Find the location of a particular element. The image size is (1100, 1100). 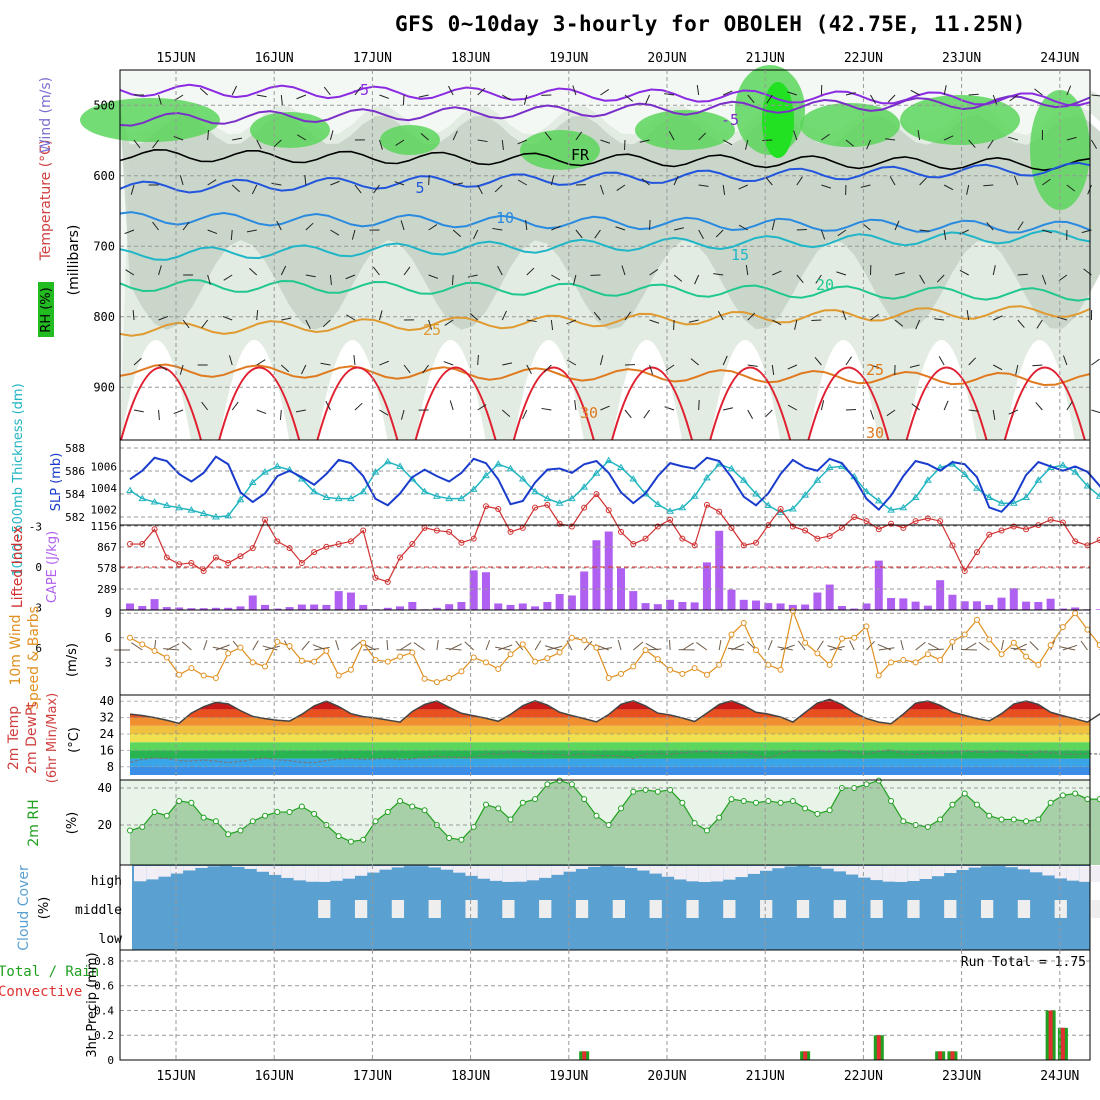

precip-tick: 0.8 is located at coordinates (104, 961).